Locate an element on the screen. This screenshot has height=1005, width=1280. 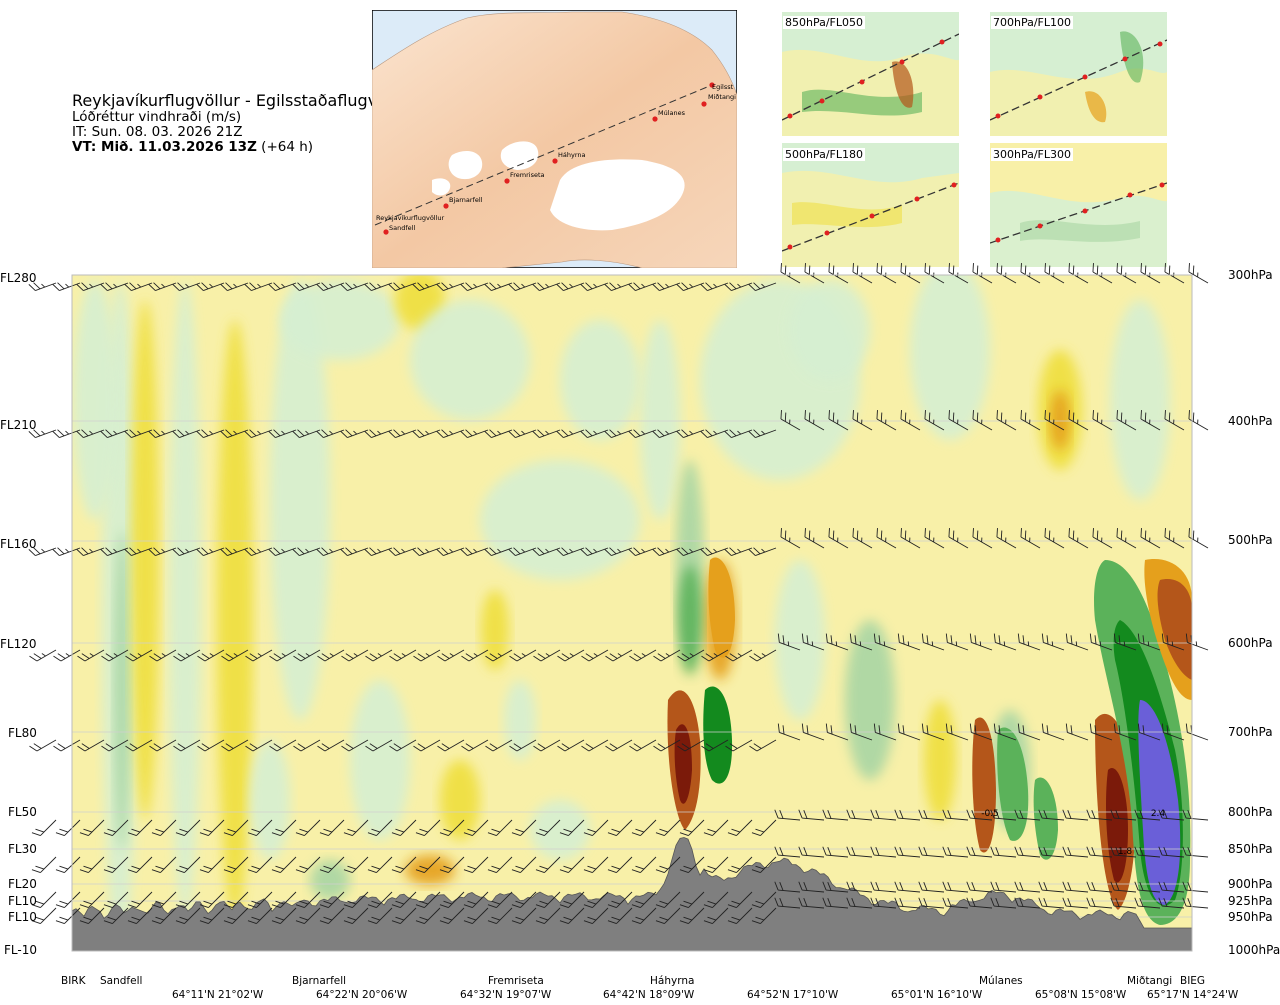
hpa-label-500: 500hPa is located at coordinates (1250, 540).